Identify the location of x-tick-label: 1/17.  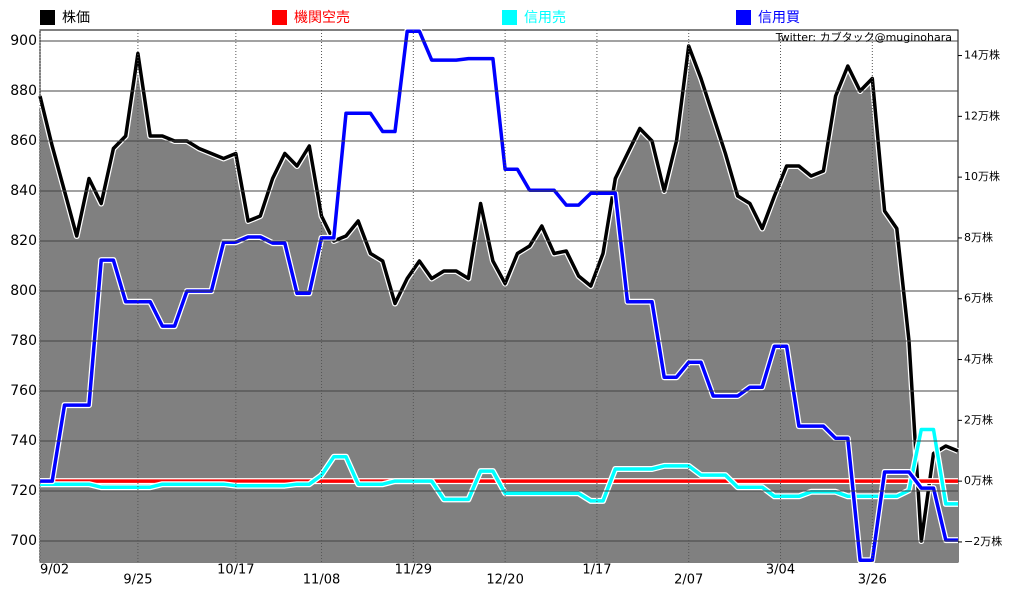
(596, 570).